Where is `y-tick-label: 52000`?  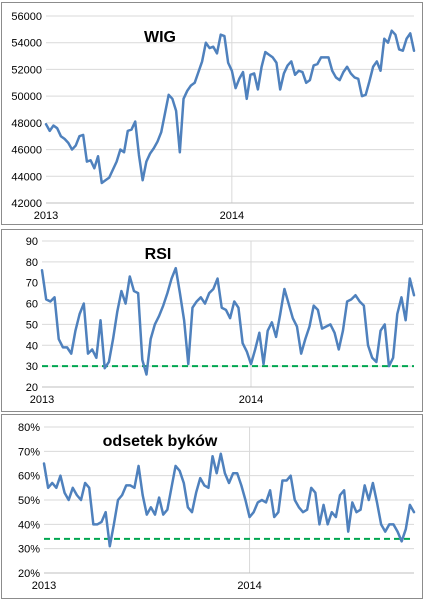
y-tick-label: 52000 is located at coordinates (26, 70).